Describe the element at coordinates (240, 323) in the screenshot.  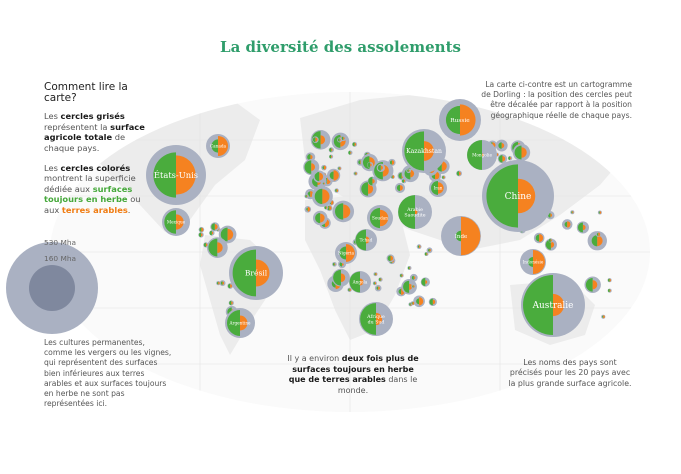
I see `country-bubble-argentine: Argentine` at that location.